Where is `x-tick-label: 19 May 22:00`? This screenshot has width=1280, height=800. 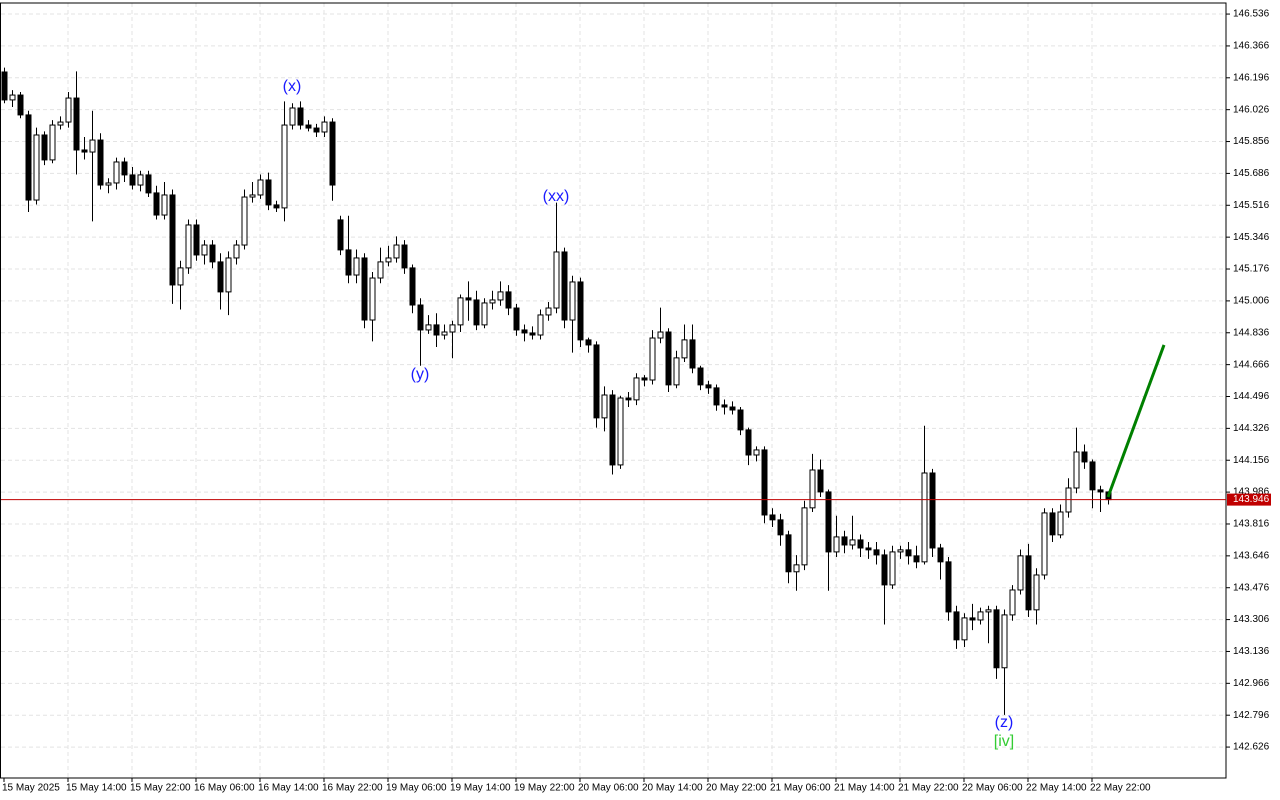
x-tick-label: 19 May 22:00 is located at coordinates (544, 788).